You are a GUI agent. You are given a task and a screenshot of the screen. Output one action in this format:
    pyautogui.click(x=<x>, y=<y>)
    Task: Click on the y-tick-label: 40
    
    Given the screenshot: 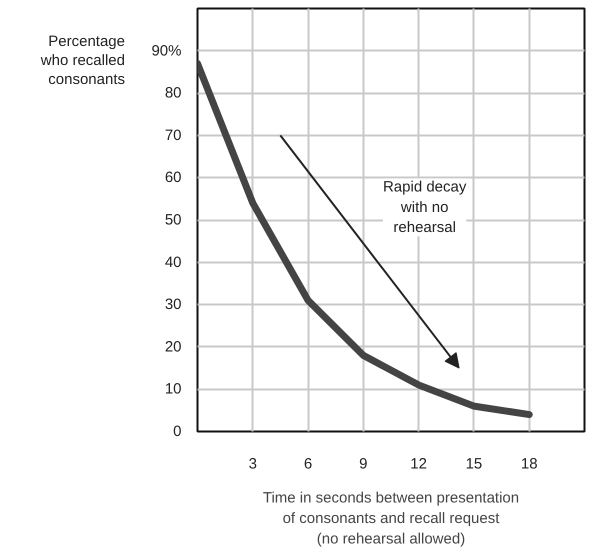 What is the action you would take?
    pyautogui.click(x=173, y=262)
    